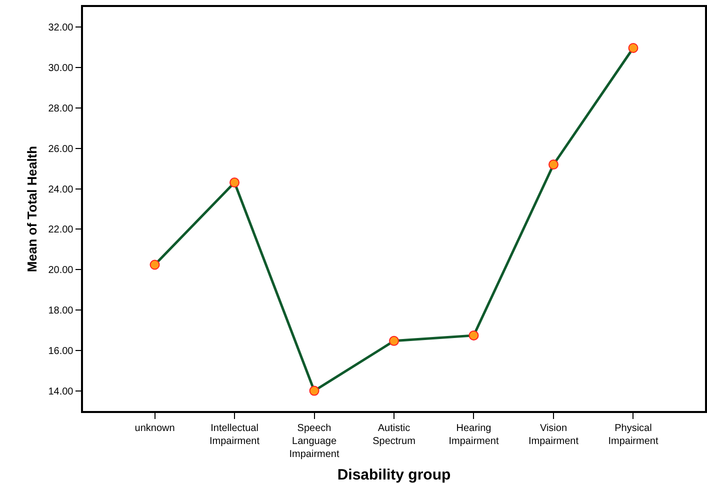  I want to click on y-tick-label: 30.00, so click(61, 68).